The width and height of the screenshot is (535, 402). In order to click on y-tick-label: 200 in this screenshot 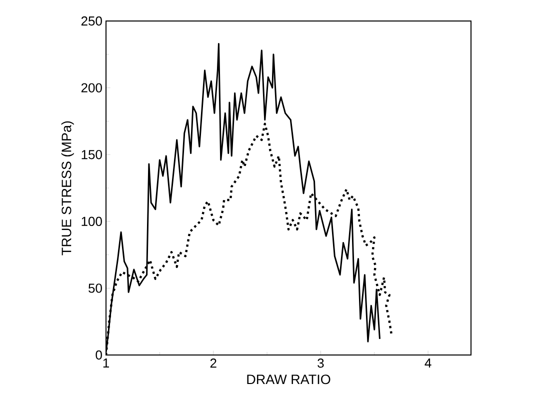, I will do `click(91, 87)`.